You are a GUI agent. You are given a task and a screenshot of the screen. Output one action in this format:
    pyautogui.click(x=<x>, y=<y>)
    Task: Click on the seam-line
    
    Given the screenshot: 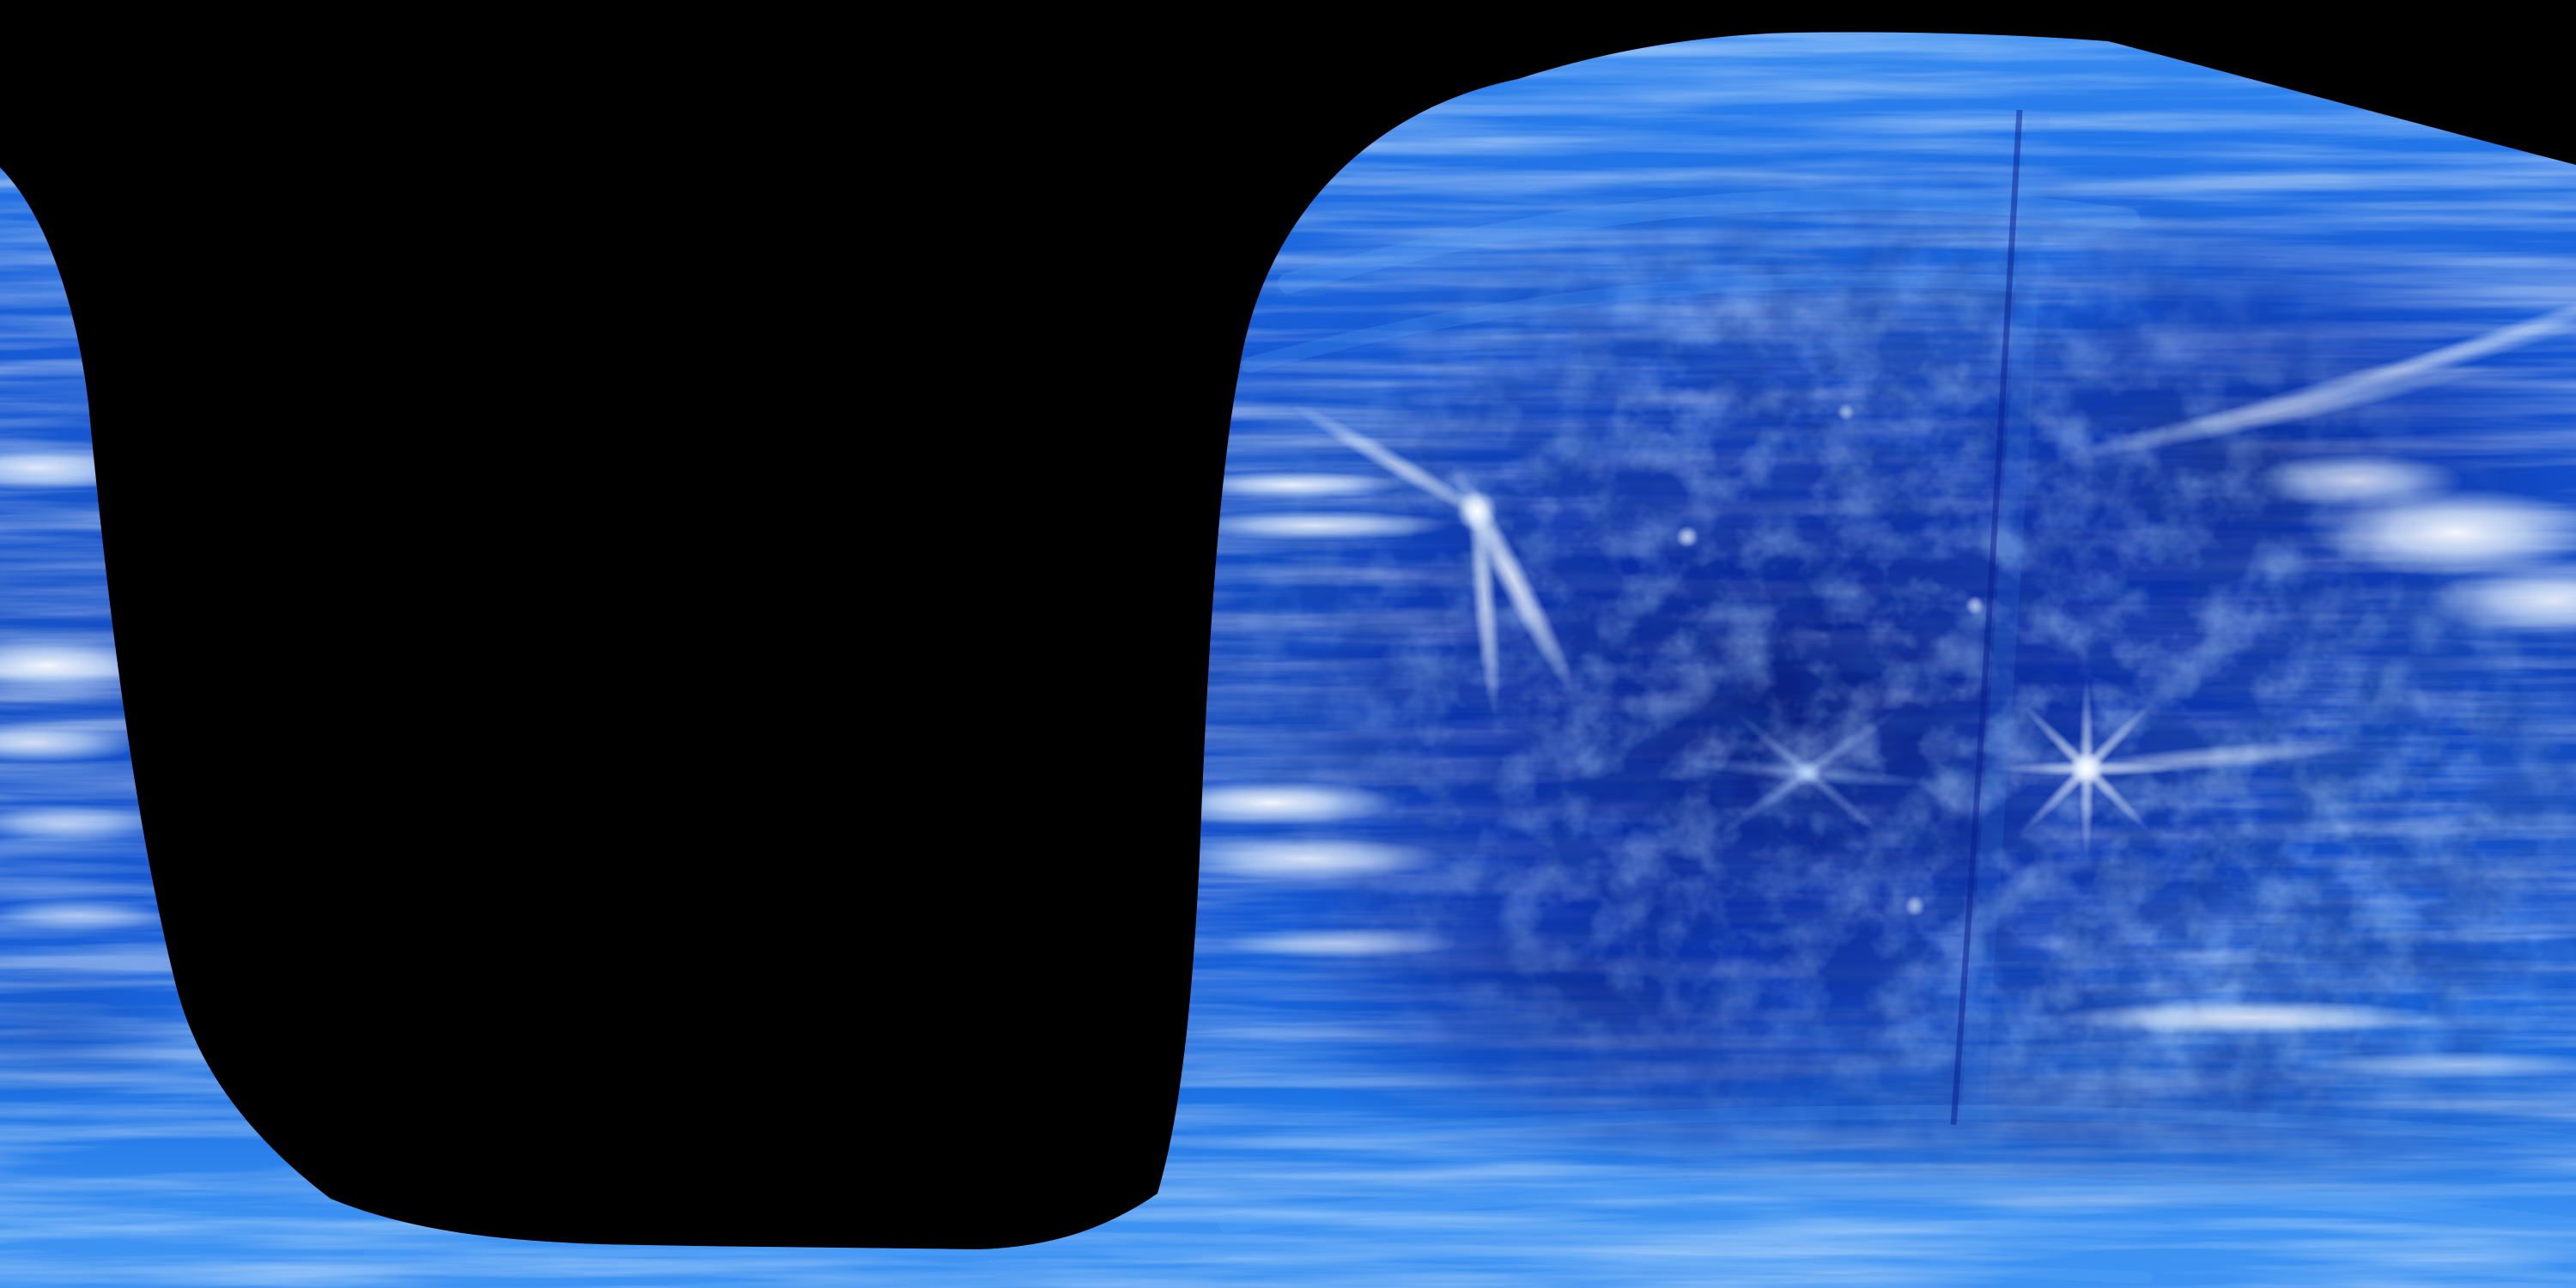 What is the action you would take?
    pyautogui.click(x=1987, y=618)
    